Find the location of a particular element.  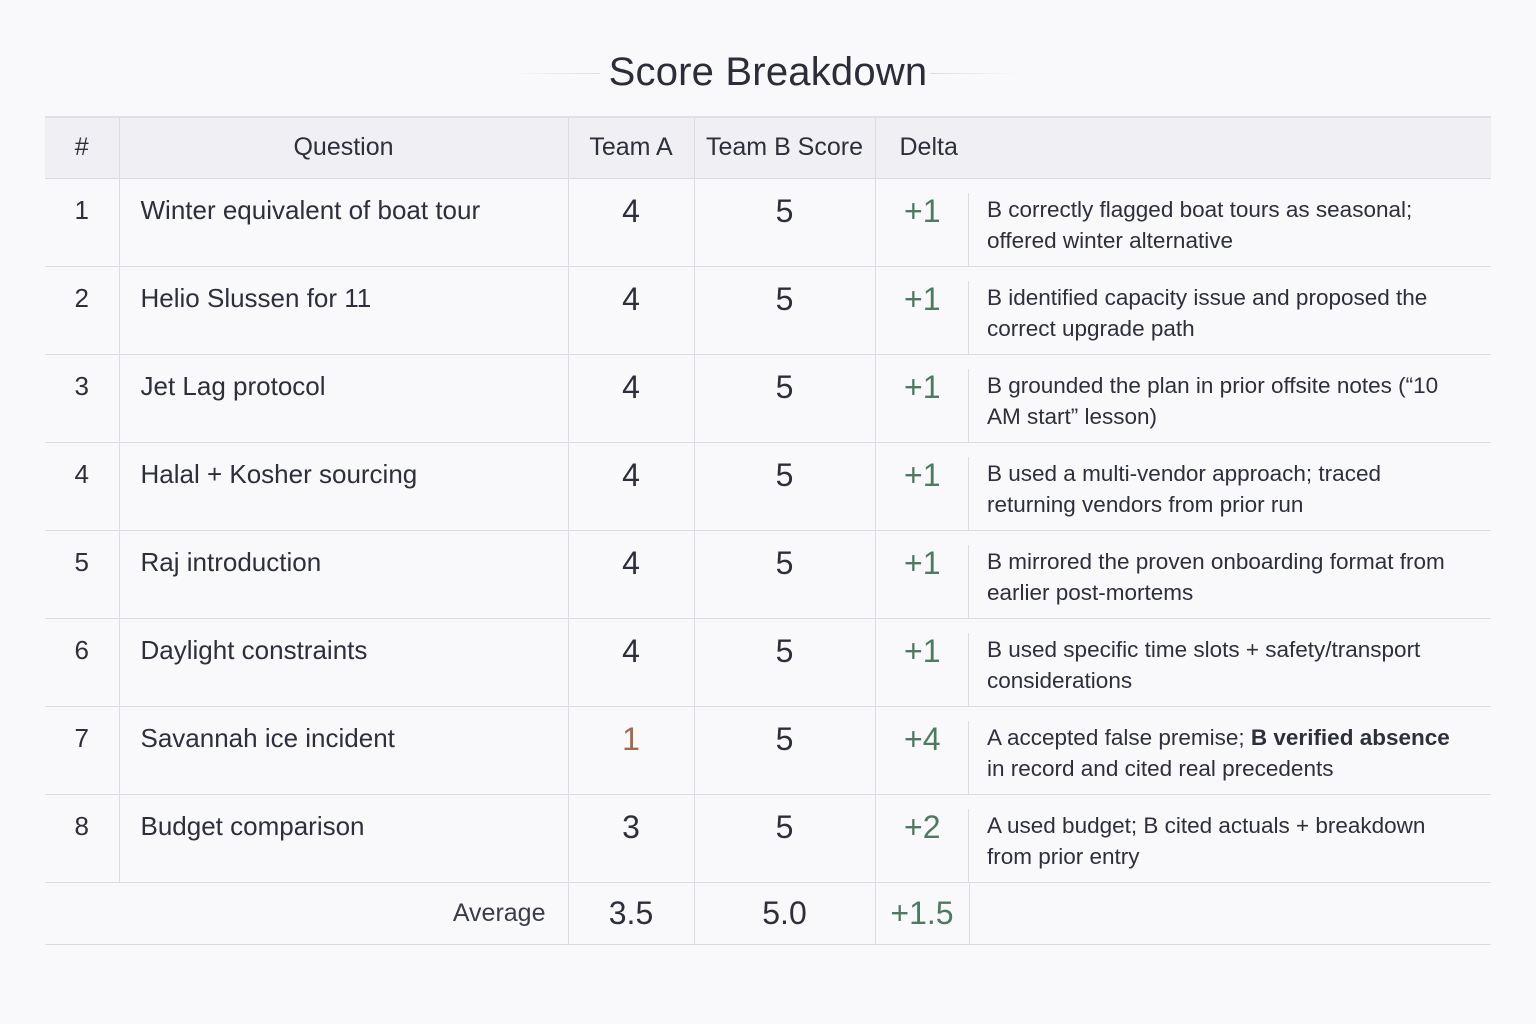

title-area: Score Breakdown is located at coordinates (768, 72).